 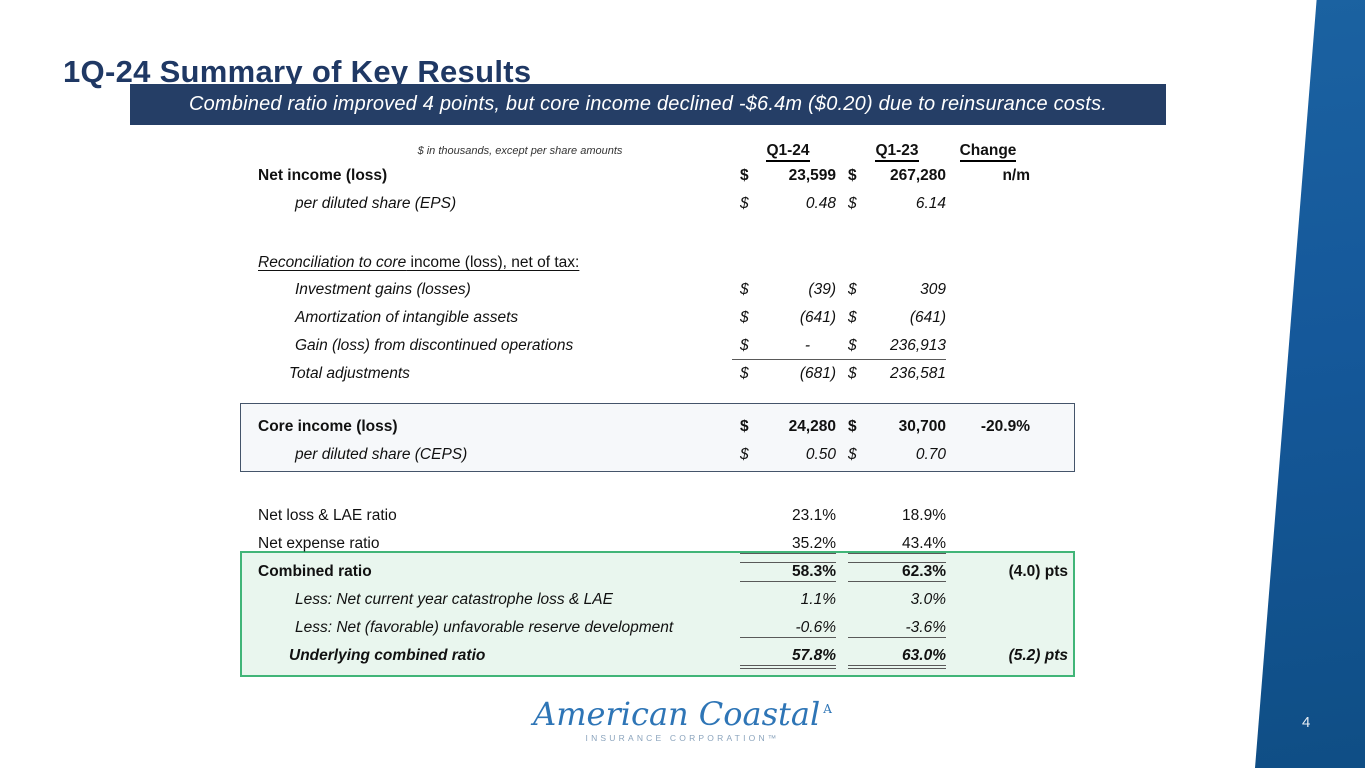 I want to click on value-q1-24: (39), so click(x=822, y=289).